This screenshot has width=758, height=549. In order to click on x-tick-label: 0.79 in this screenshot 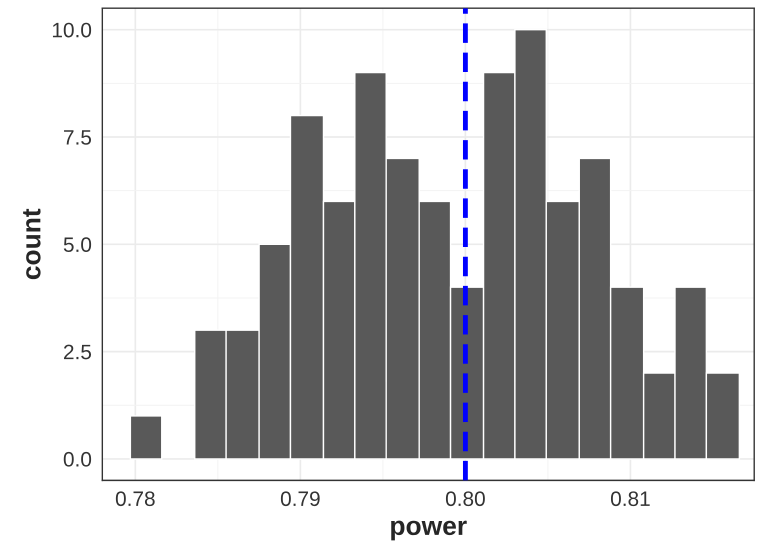, I will do `click(300, 498)`.